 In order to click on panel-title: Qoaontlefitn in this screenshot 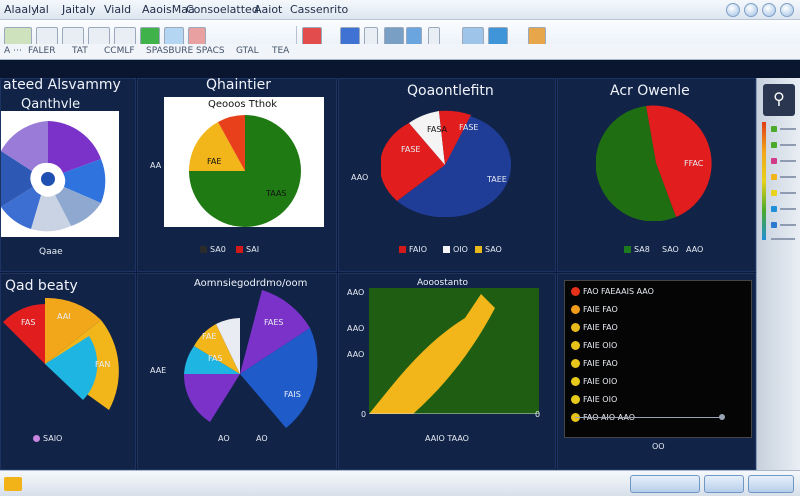, I will do `click(450, 91)`.